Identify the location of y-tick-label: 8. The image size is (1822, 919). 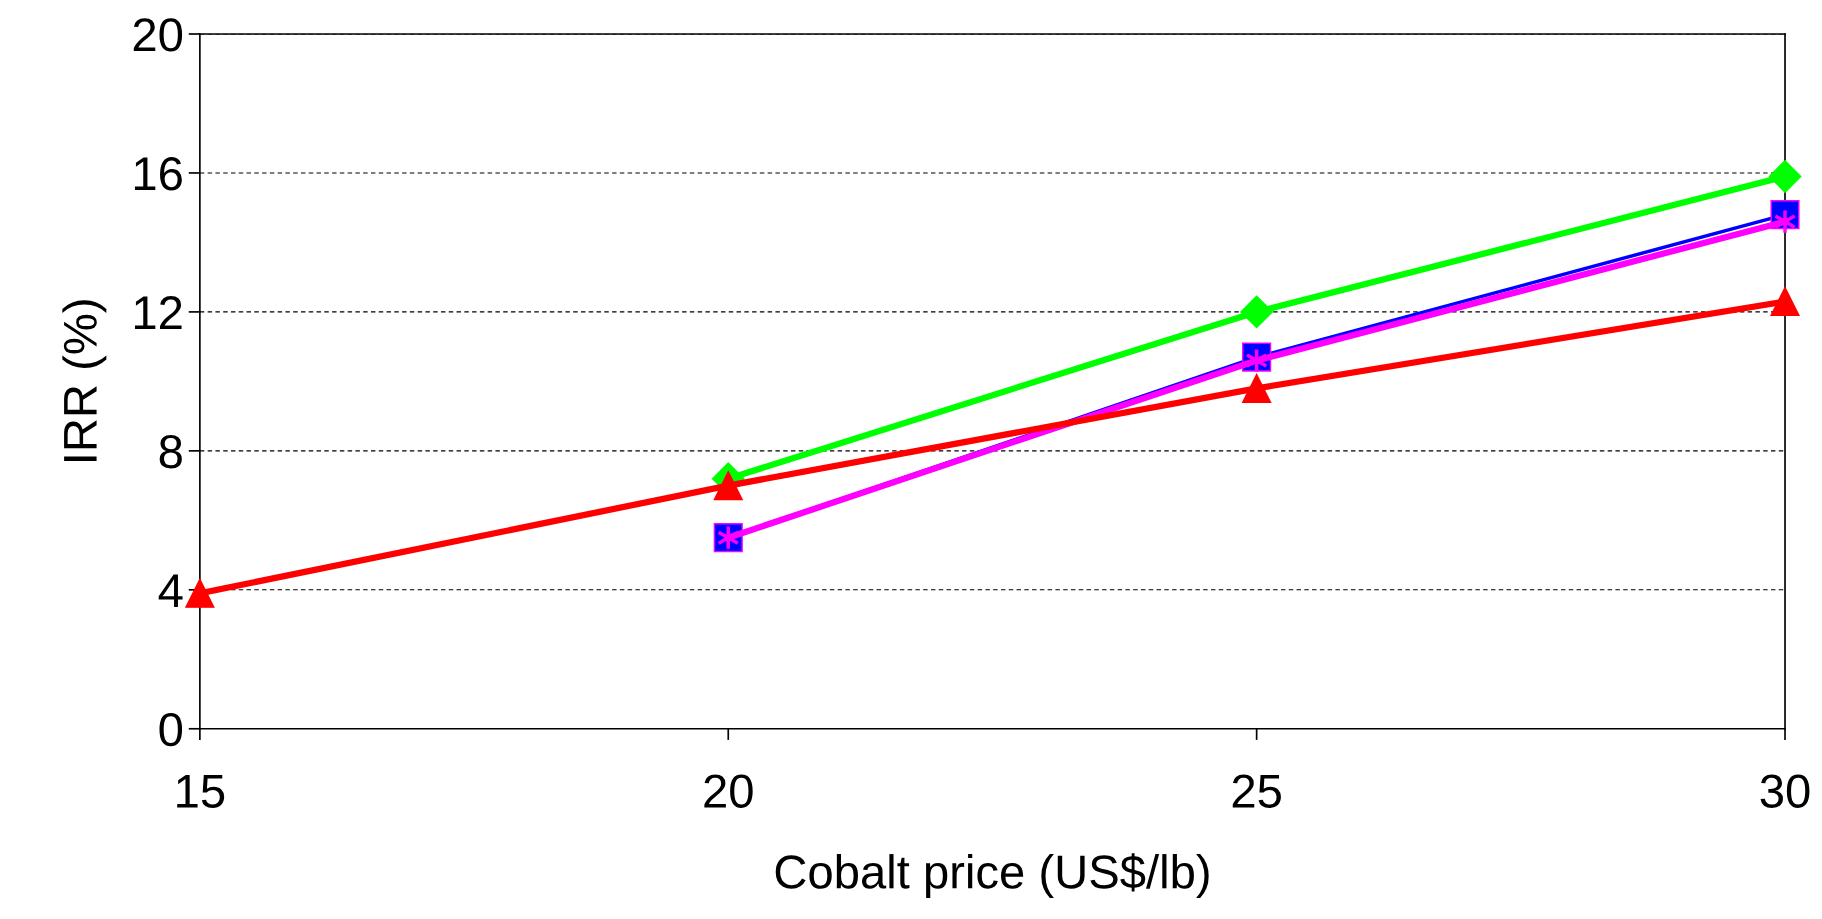
(170, 452).